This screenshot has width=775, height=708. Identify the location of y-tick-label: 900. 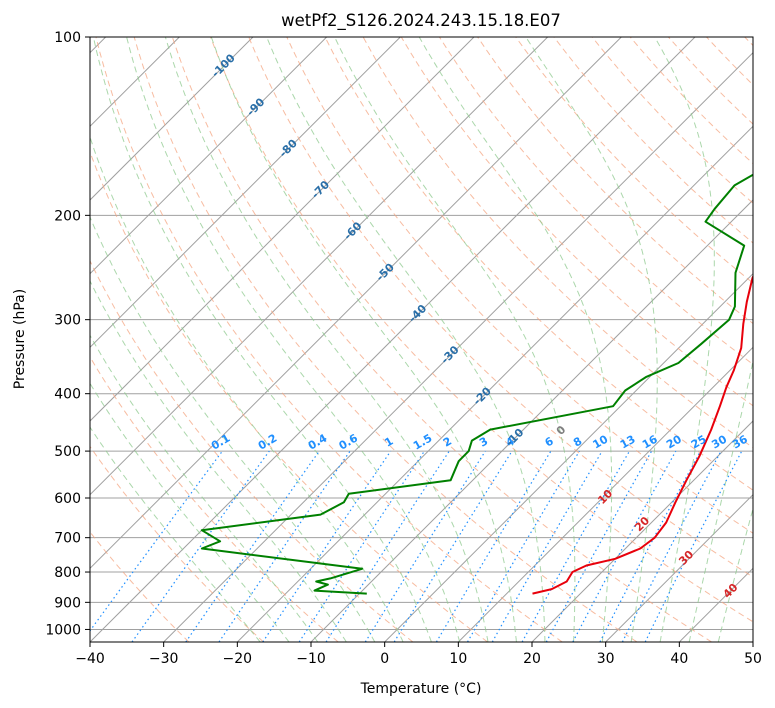
(67, 603).